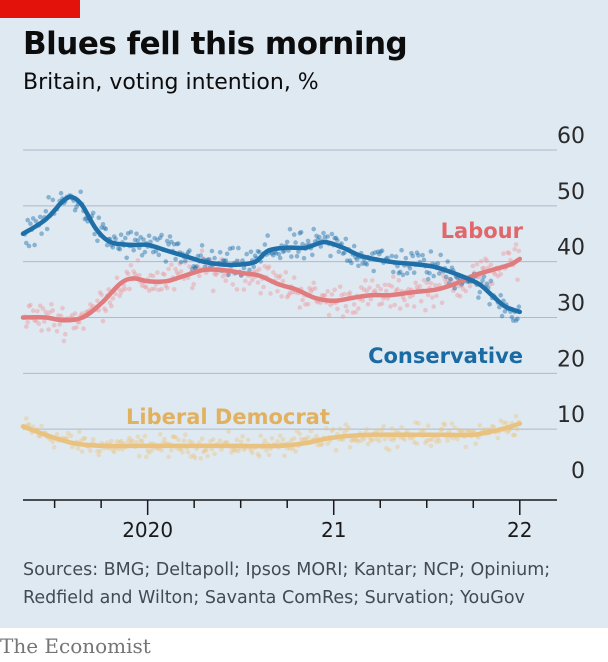 This screenshot has height=662, width=608. Describe the element at coordinates (571, 136) in the screenshot. I see `y-tick-label: 60` at that location.